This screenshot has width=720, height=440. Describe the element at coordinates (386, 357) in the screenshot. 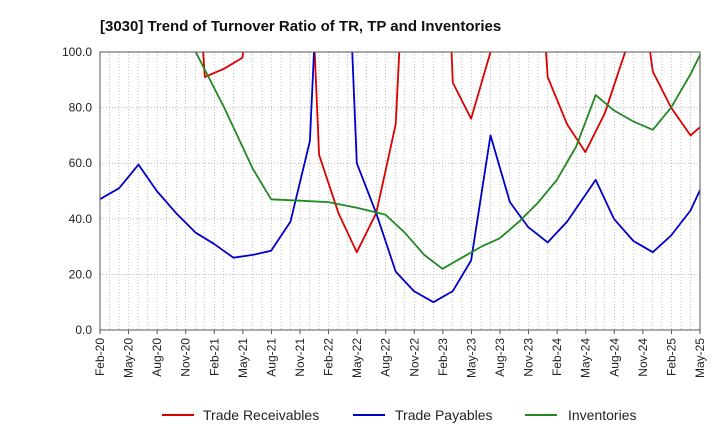

I see `x-tick-label: Aug-22` at that location.